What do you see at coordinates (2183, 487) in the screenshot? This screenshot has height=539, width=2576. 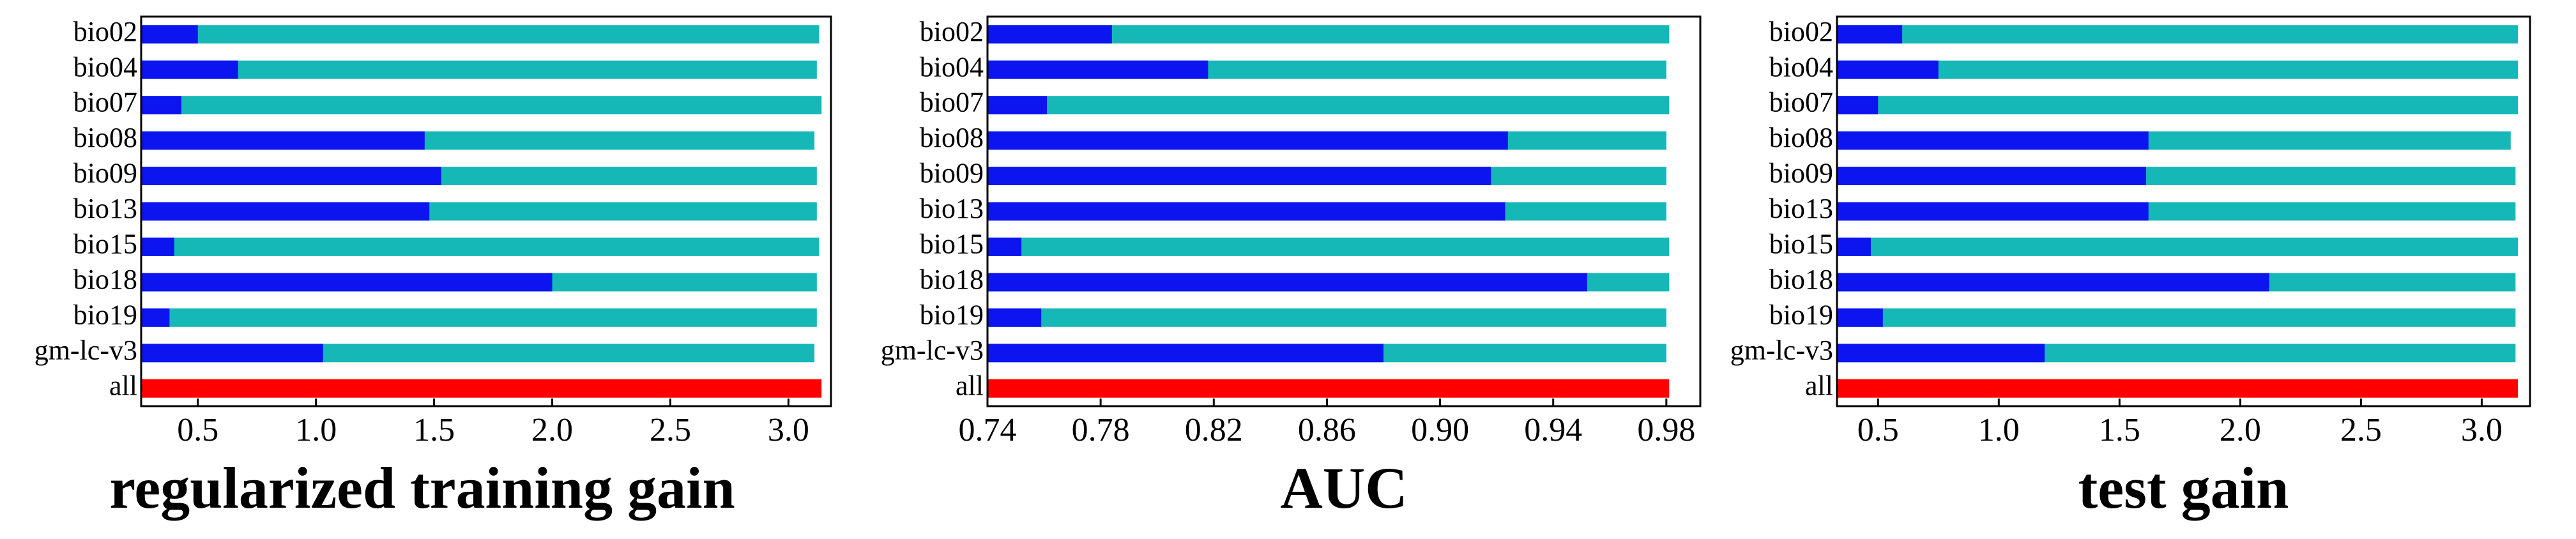 I see `chart-title: test gain` at bounding box center [2183, 487].